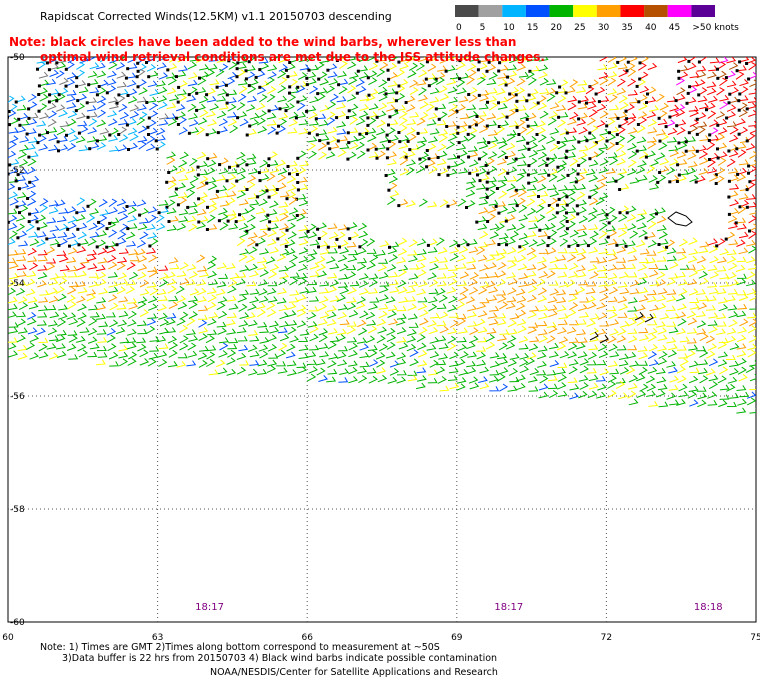 The height and width of the screenshot is (688, 760). Describe the element at coordinates (209, 607) in the screenshot. I see `time-label: 18:17` at that location.